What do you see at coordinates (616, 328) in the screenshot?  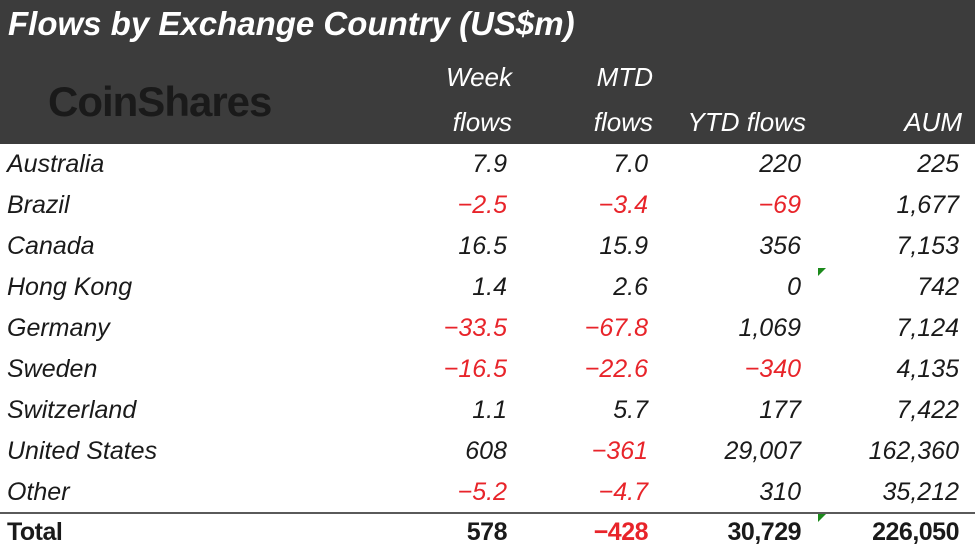 I see `row-mtd-value: −67.8` at bounding box center [616, 328].